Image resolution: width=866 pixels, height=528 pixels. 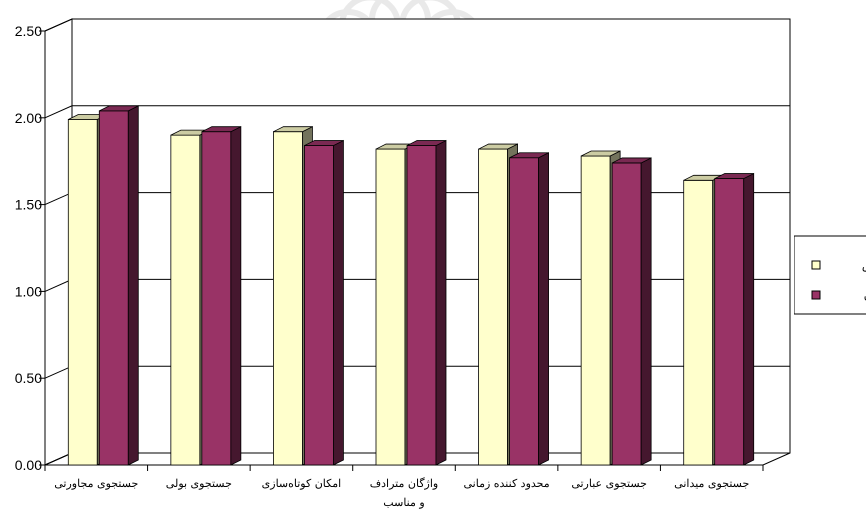 I want to click on legend-label: بندرعباس, so click(x=864, y=265).